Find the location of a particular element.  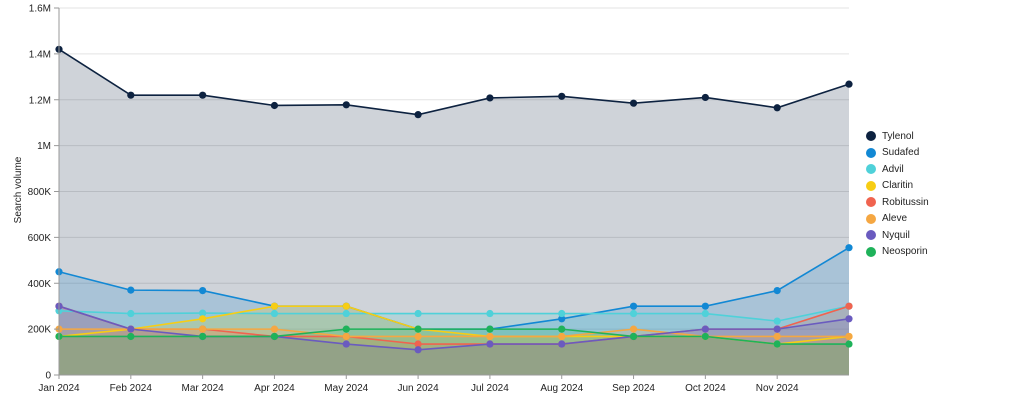

y-tick-label: 200K is located at coordinates (40, 330).